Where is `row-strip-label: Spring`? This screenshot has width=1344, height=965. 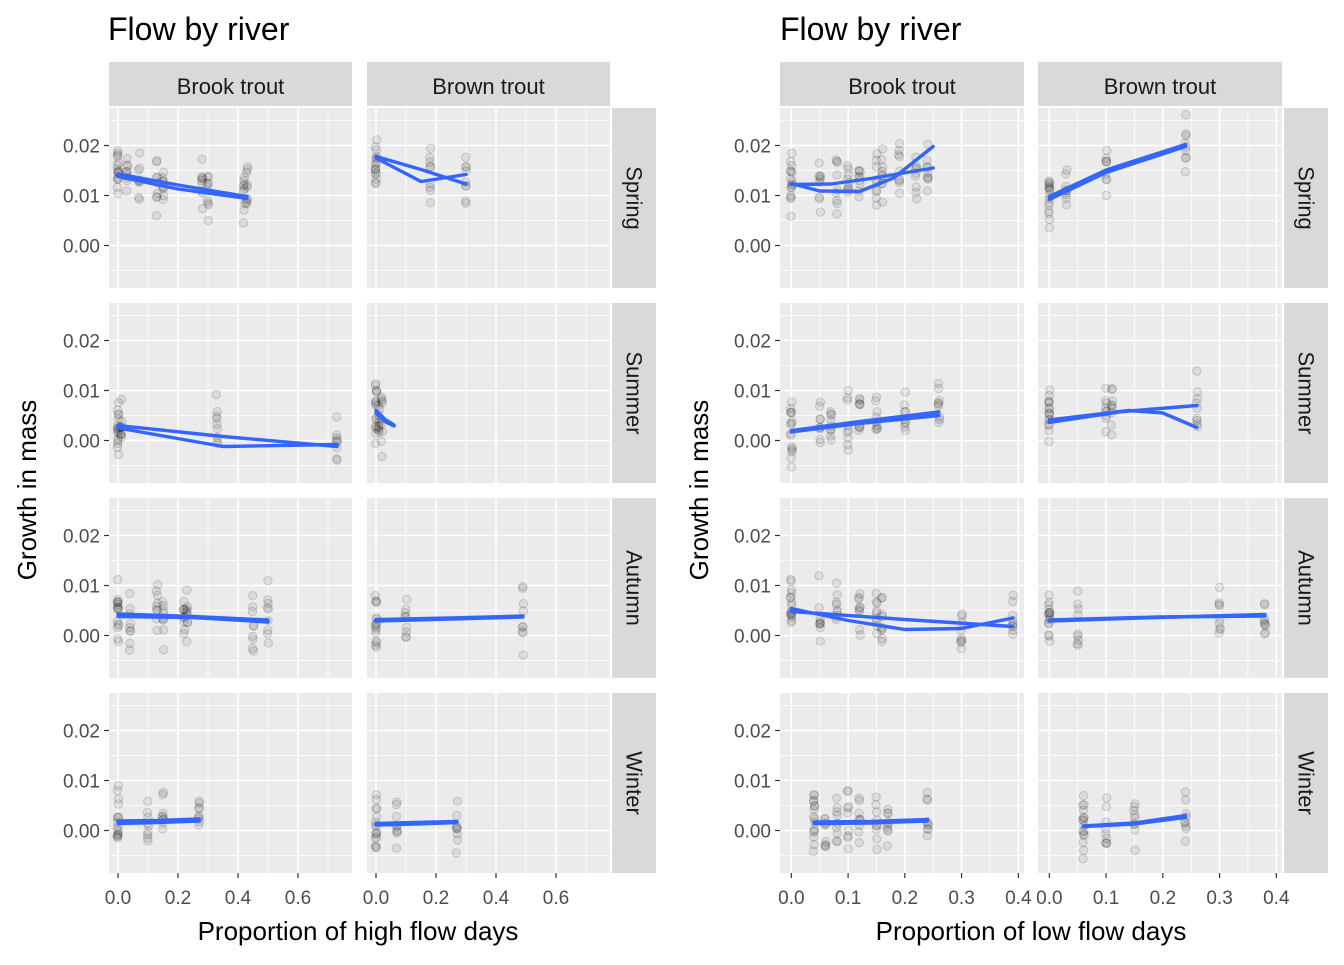 row-strip-label: Spring is located at coordinates (634, 198).